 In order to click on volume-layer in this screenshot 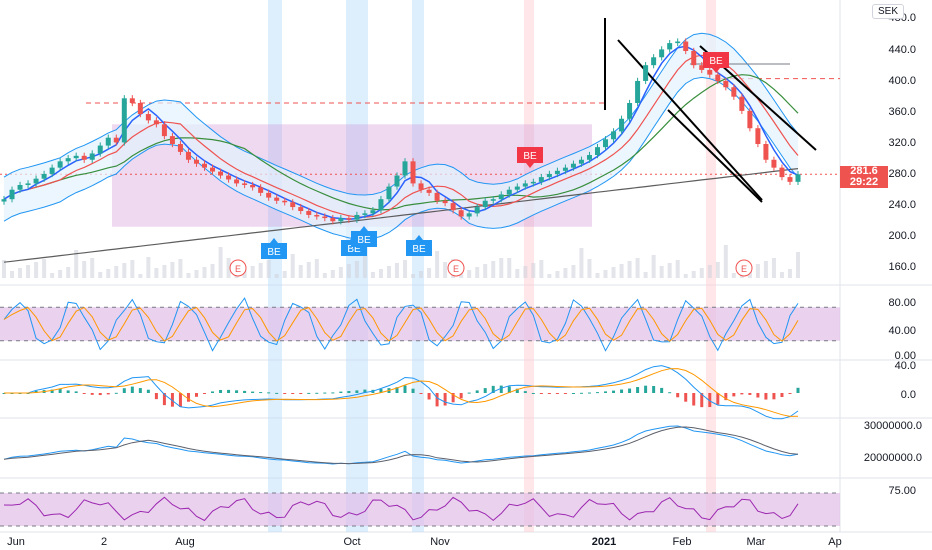, I will do `click(401, 261)`.